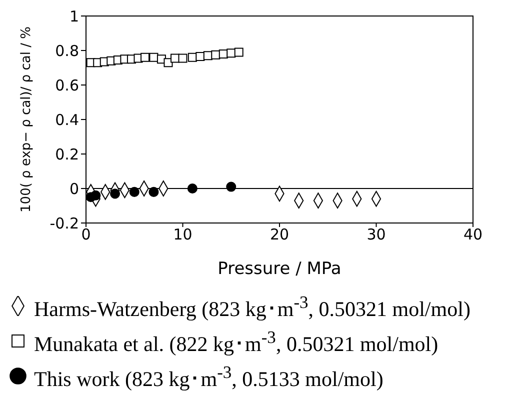 The image size is (521, 412). Describe the element at coordinates (86, 235) in the screenshot. I see `x-tick-label: 0` at that location.